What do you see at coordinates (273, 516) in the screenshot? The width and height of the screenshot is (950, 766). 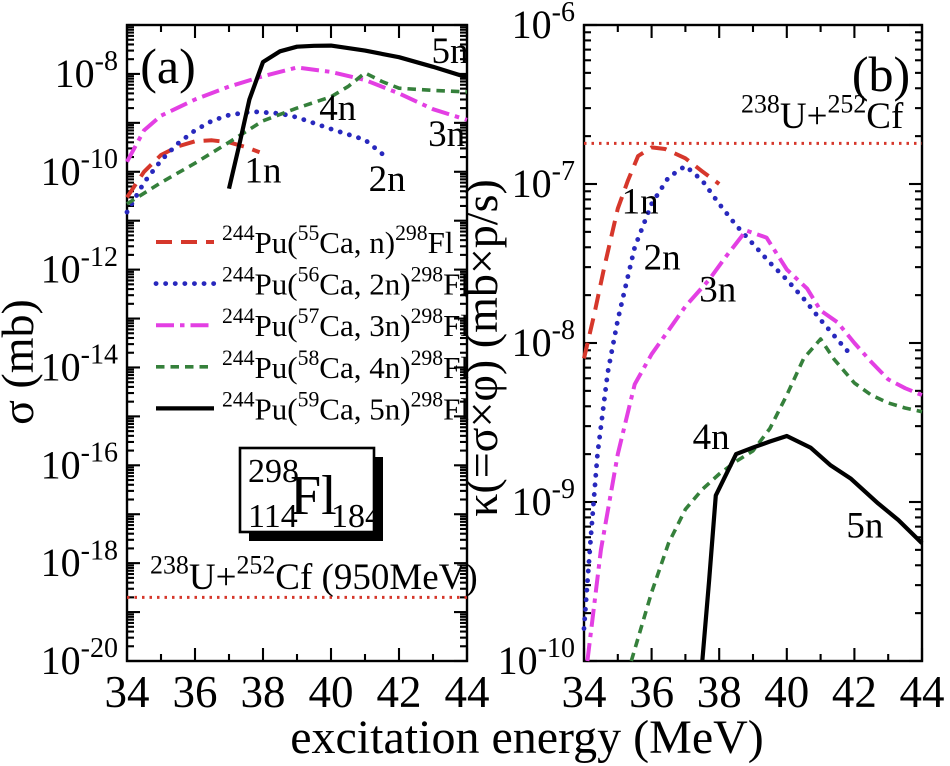 I see `nuclide-z: 114` at bounding box center [273, 516].